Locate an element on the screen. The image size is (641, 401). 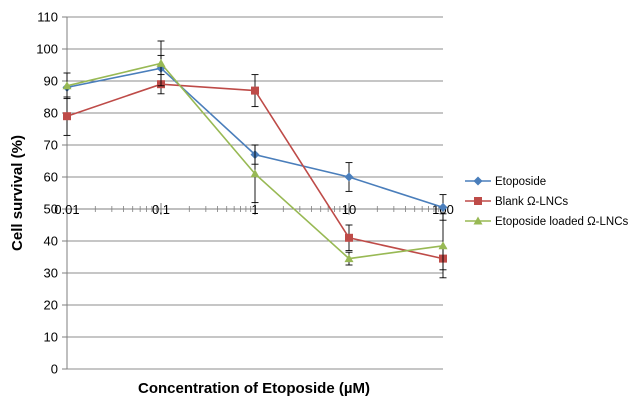
legend-entry: Blank Ω-LNCs is located at coordinates (516, 202).